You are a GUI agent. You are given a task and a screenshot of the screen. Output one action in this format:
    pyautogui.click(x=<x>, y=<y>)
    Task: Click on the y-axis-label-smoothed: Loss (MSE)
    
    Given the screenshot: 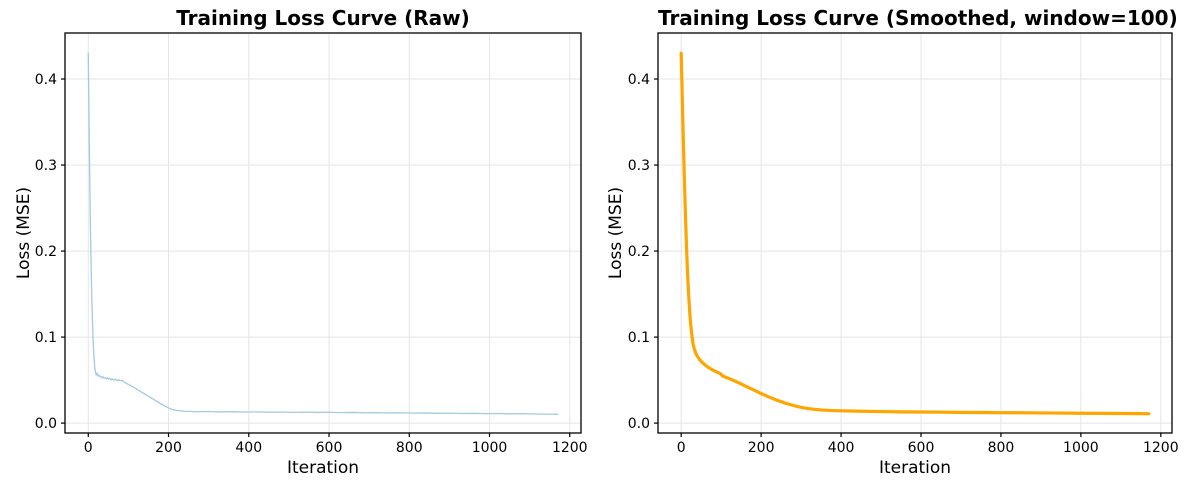 What is the action you would take?
    pyautogui.click(x=616, y=233)
    